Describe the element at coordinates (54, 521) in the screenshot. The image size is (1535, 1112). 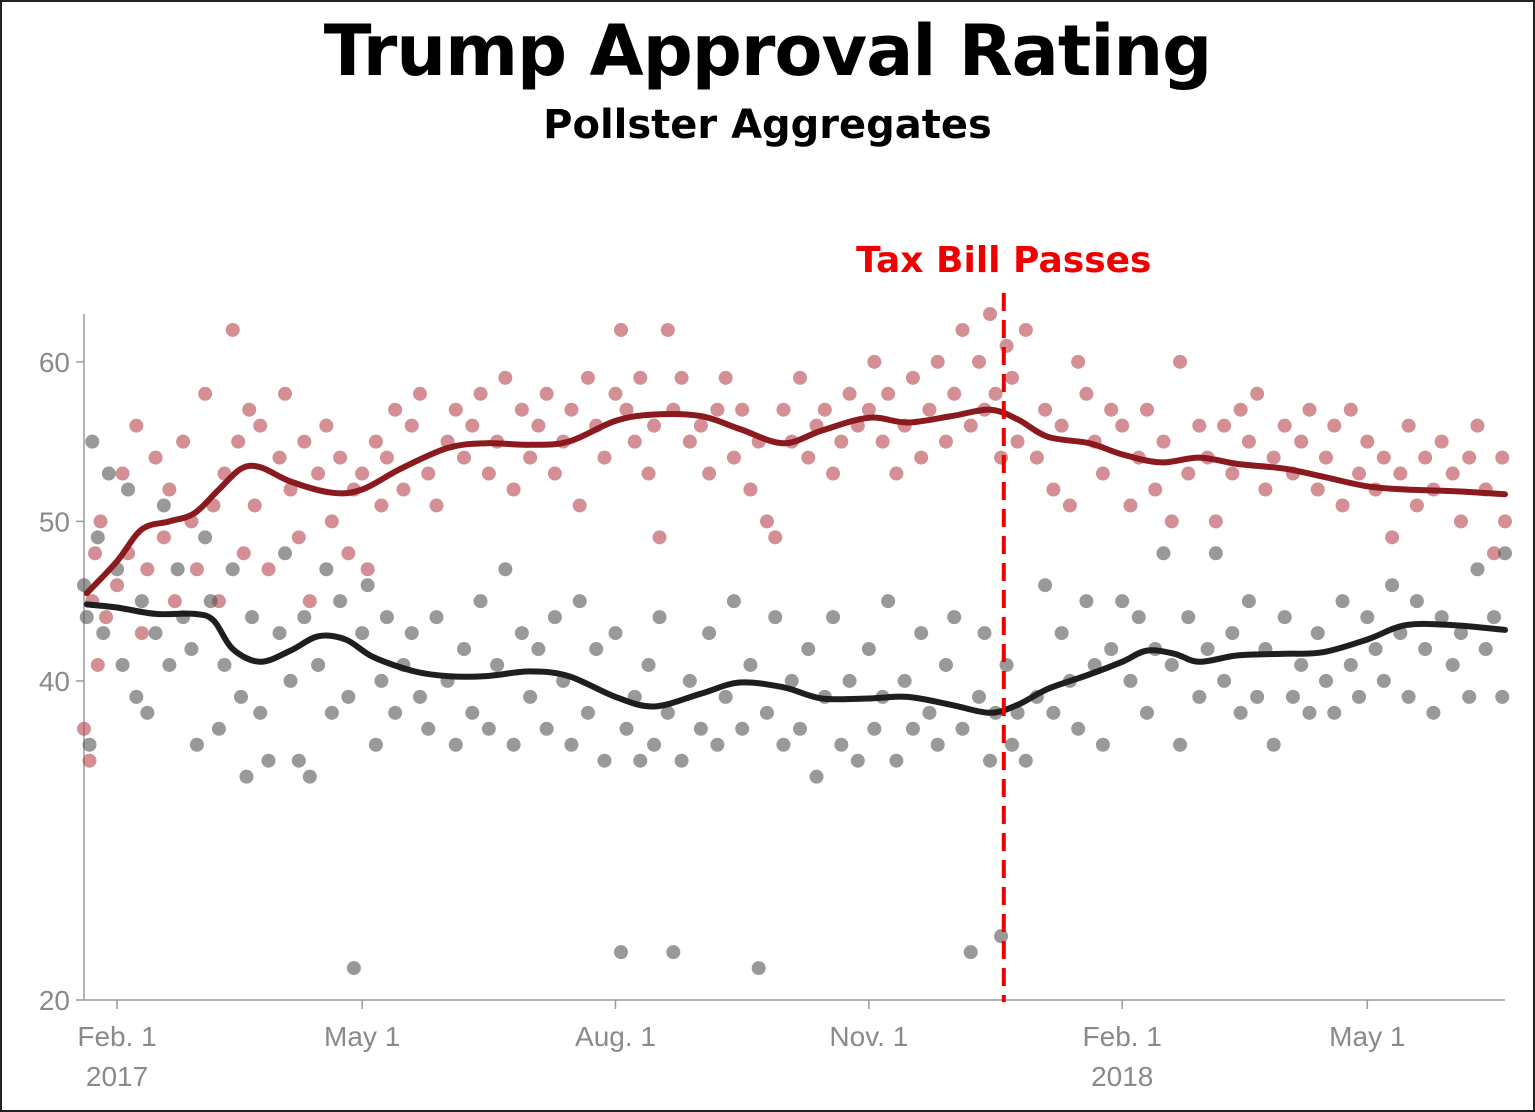
I see `y-tick-label: 50` at that location.